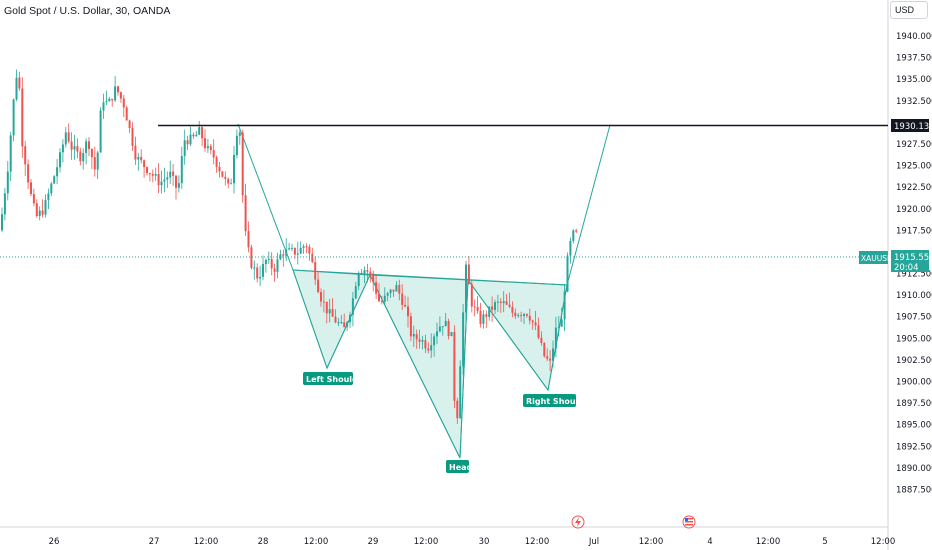 Image resolution: width=932 pixels, height=550 pixels. What do you see at coordinates (430, 277) in the screenshot?
I see `neckline` at bounding box center [430, 277].